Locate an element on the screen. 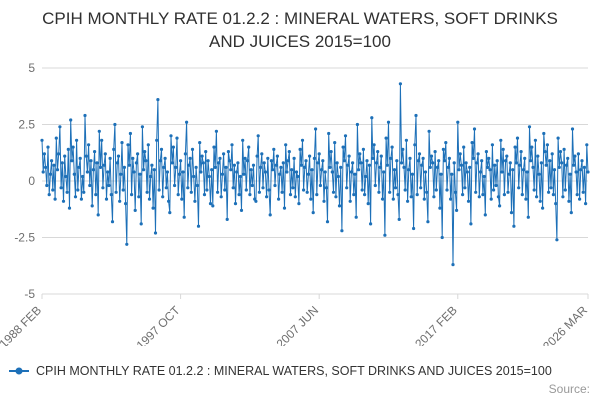 This screenshot has height=400, width=600. x-axis-tick-label: 2007 JUN is located at coordinates (298, 324).